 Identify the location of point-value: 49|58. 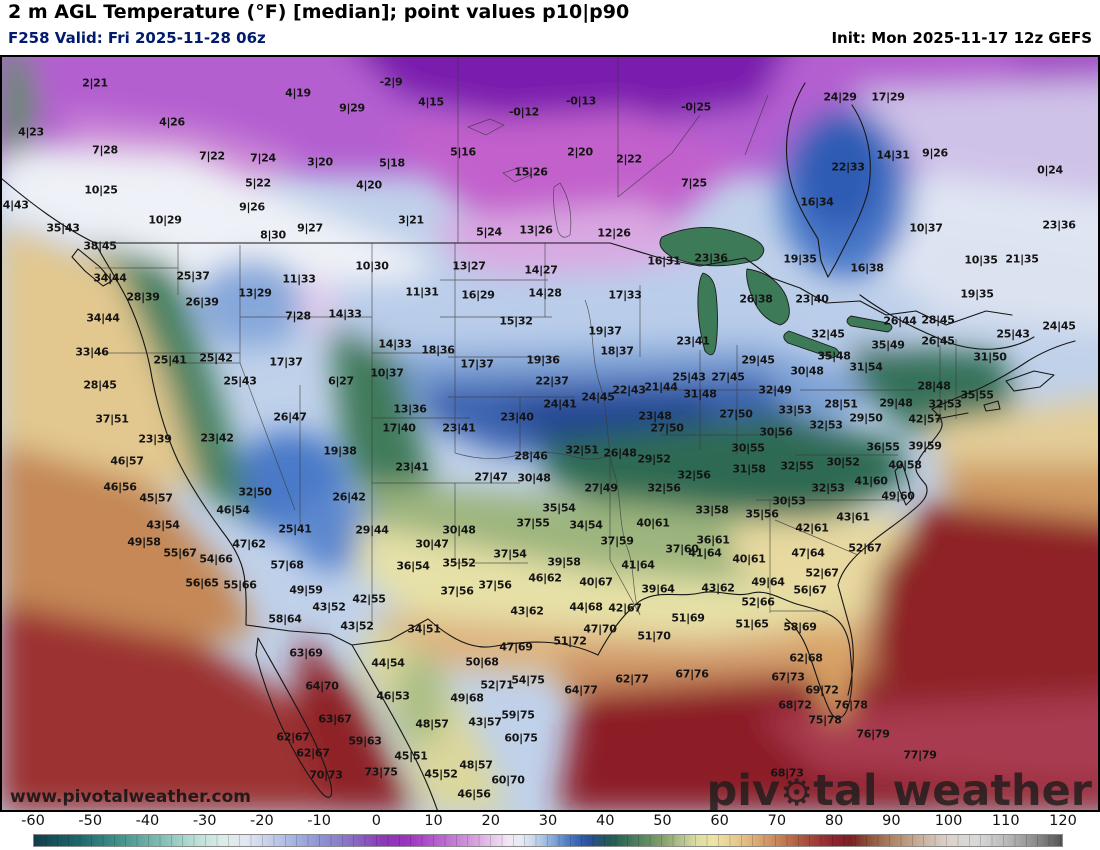
(144, 542).